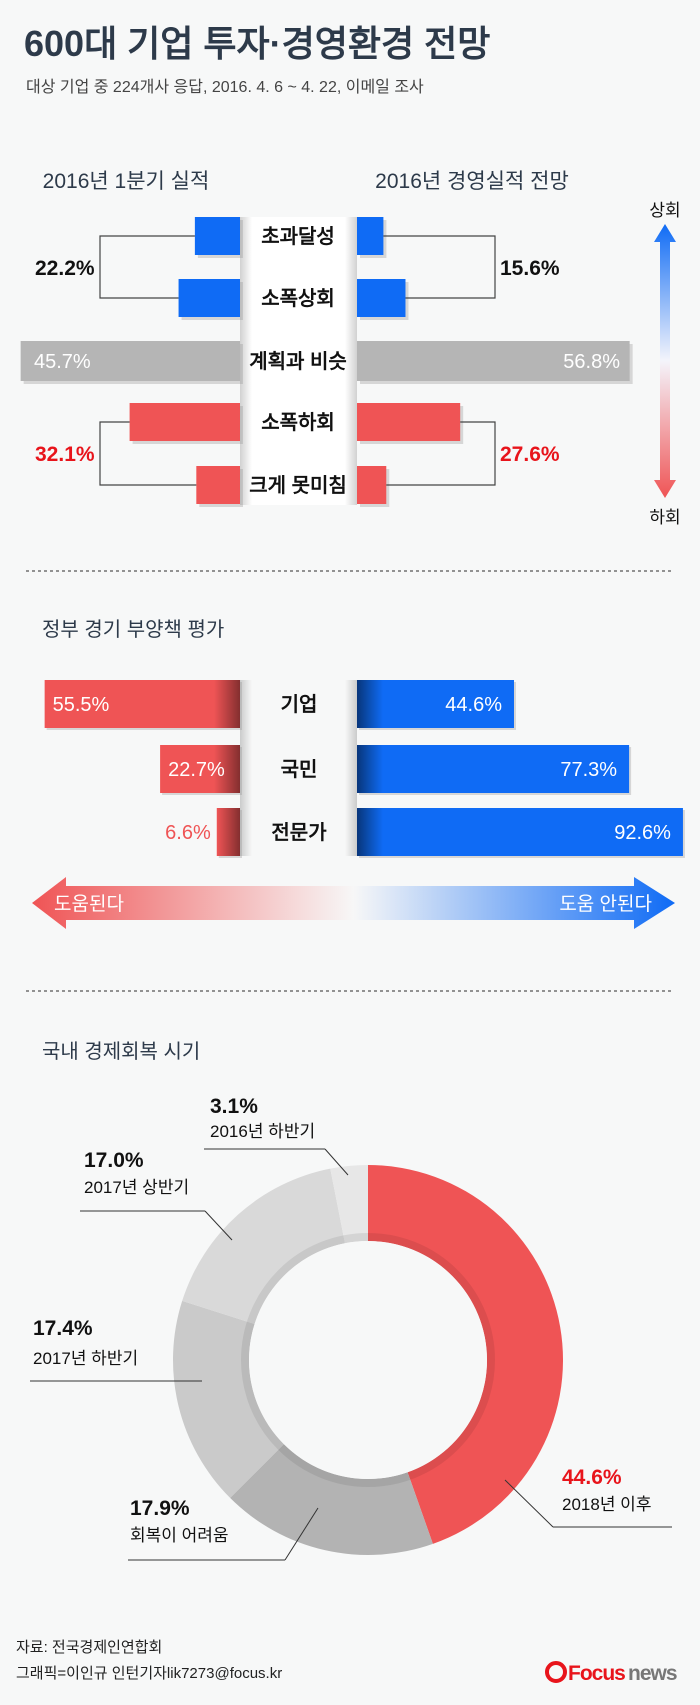 Image resolution: width=700 pixels, height=1705 pixels. I want to click on slice-name-label: 2017년 상반기, so click(136, 1187).